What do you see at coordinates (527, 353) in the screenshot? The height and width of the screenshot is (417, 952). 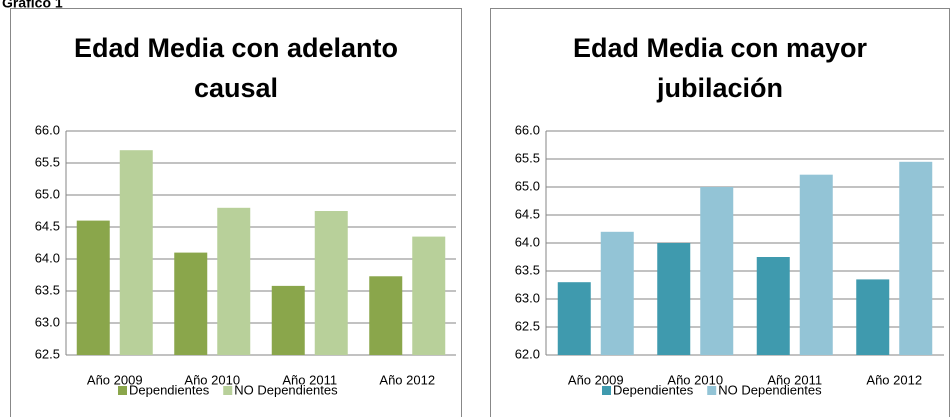 I see `y-tick-label: 62.0` at bounding box center [527, 353].